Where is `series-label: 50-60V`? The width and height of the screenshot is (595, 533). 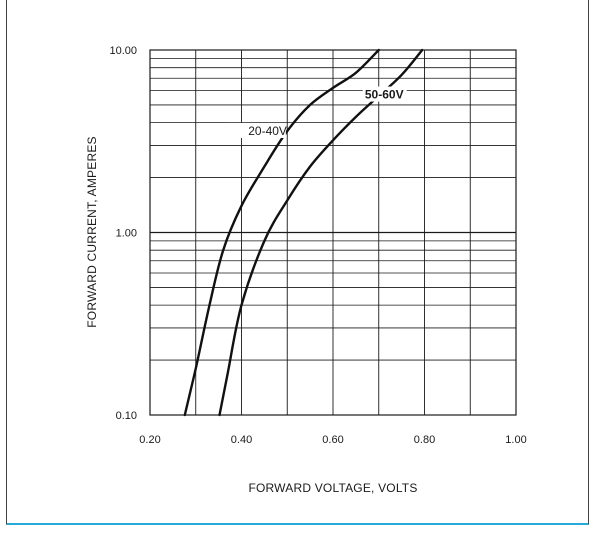 series-label: 50-60V is located at coordinates (384, 95).